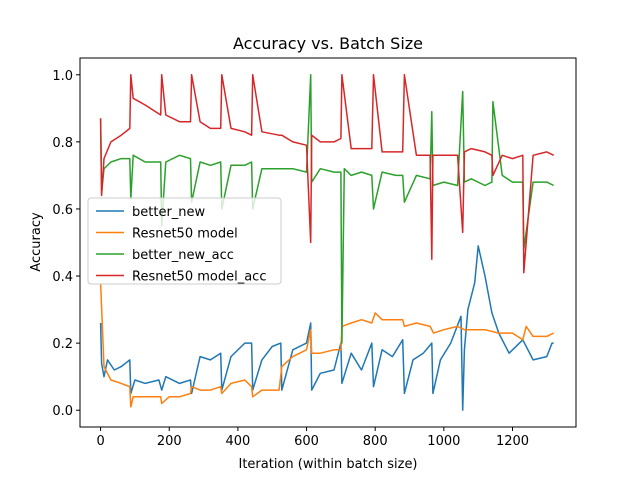 The width and height of the screenshot is (640, 485). Describe the element at coordinates (443, 441) in the screenshot. I see `x-tick-label: 1000` at that location.